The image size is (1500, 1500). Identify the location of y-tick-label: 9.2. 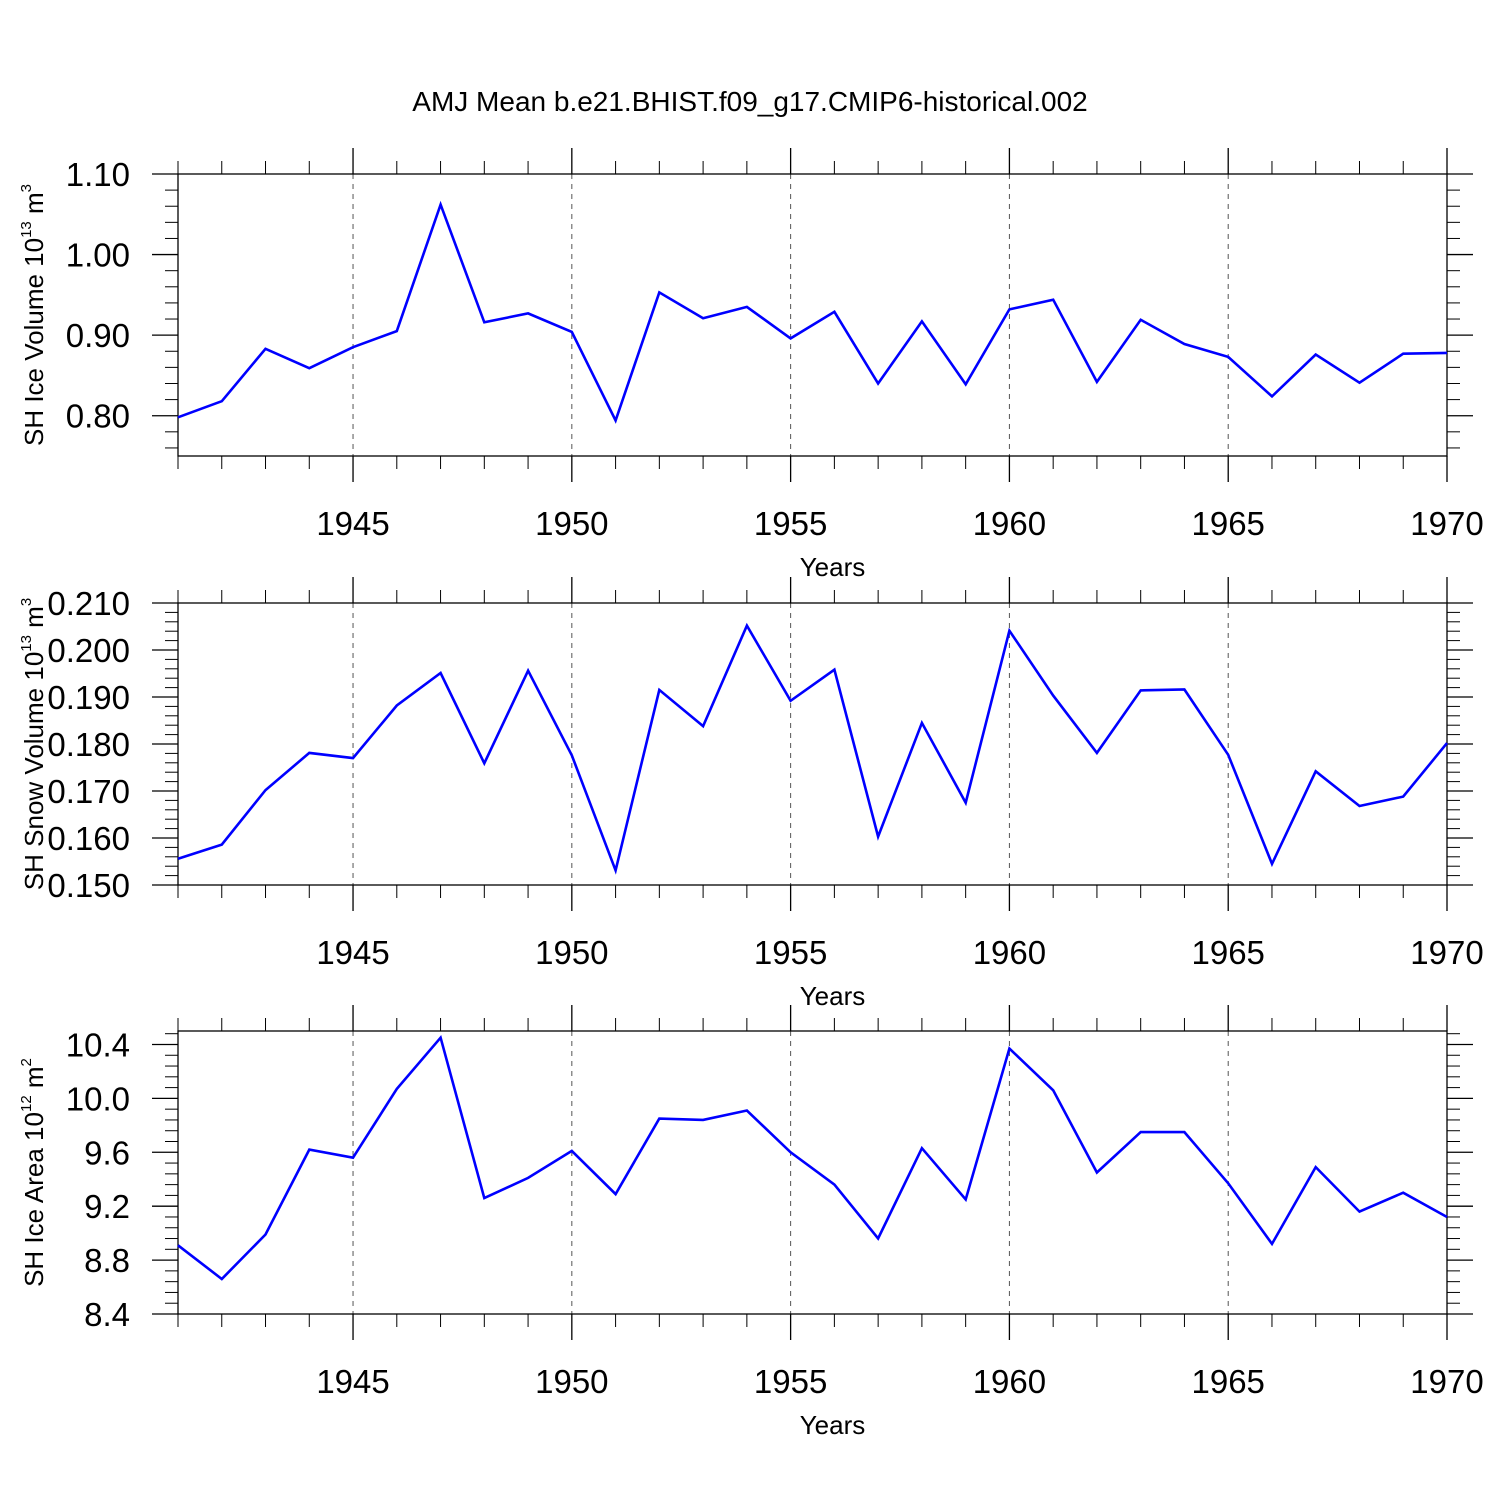
(107, 1206).